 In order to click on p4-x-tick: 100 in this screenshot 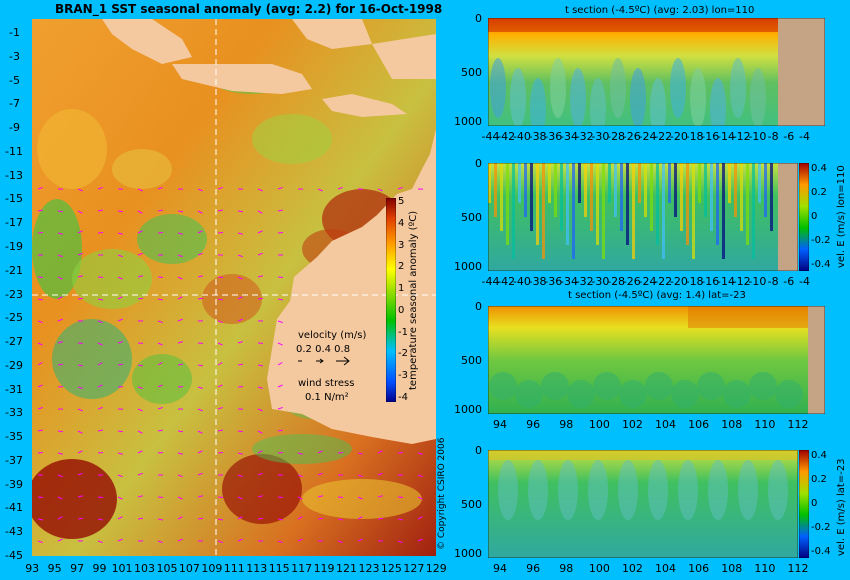, I will do `click(599, 568)`.